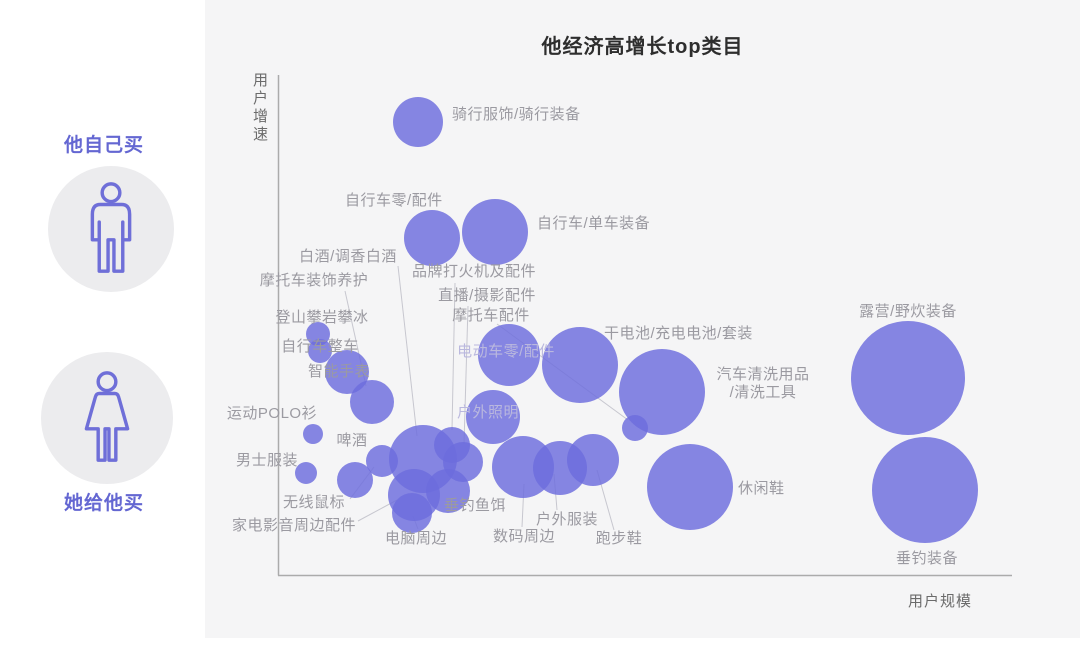 The image size is (1080, 653). I want to click on bubble-户外照明, so click(493, 417).